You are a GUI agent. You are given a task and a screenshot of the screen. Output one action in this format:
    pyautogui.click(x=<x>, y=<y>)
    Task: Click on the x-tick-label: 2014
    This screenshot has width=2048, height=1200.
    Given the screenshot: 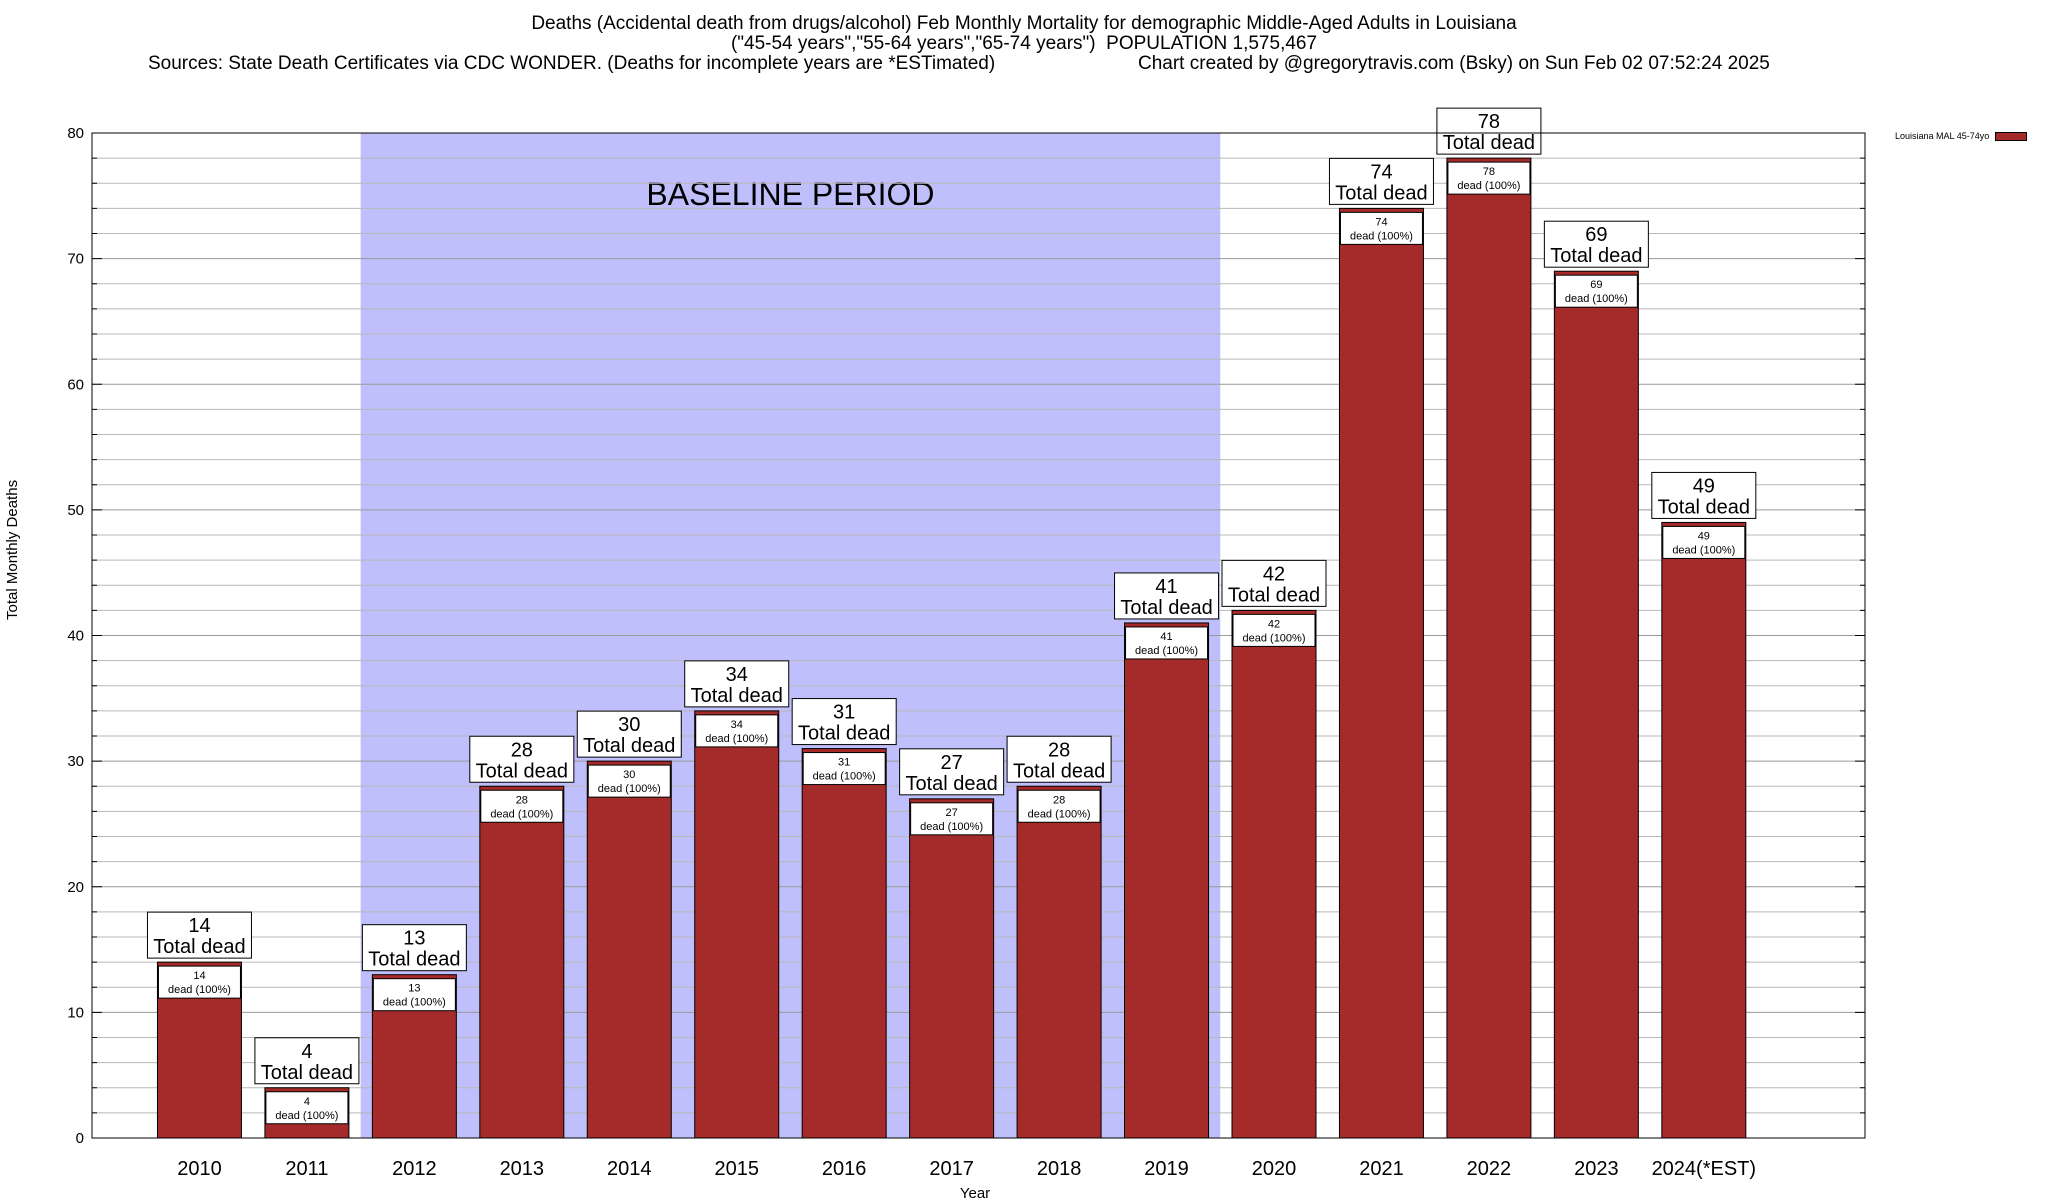 What is the action you would take?
    pyautogui.click(x=629, y=1169)
    